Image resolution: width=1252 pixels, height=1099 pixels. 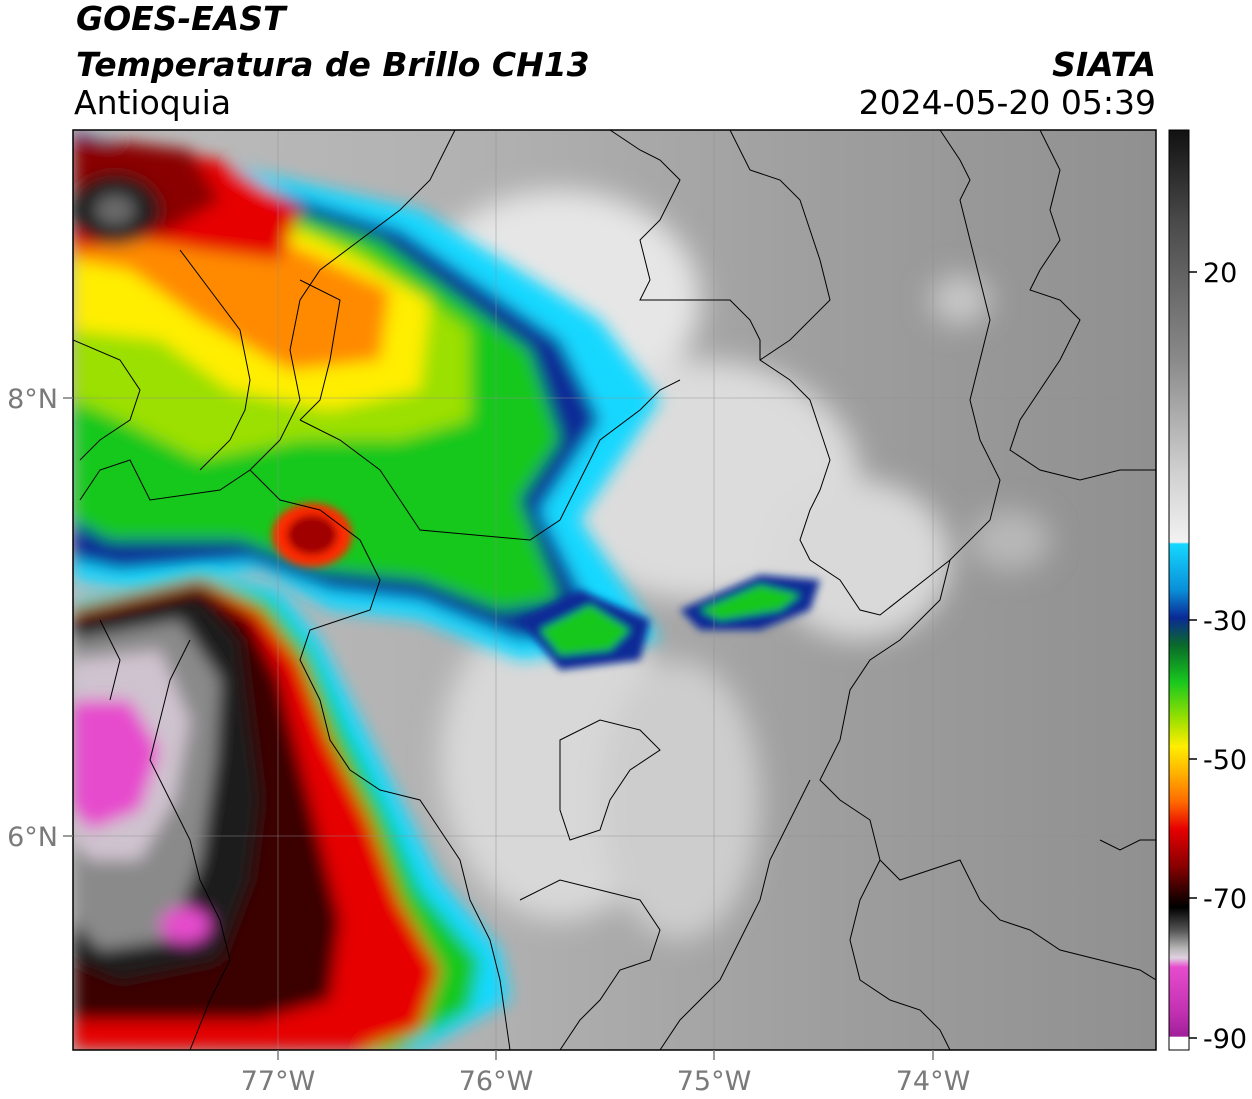 I want to click on lon-tick-label: 74°W, so click(x=933, y=1081).